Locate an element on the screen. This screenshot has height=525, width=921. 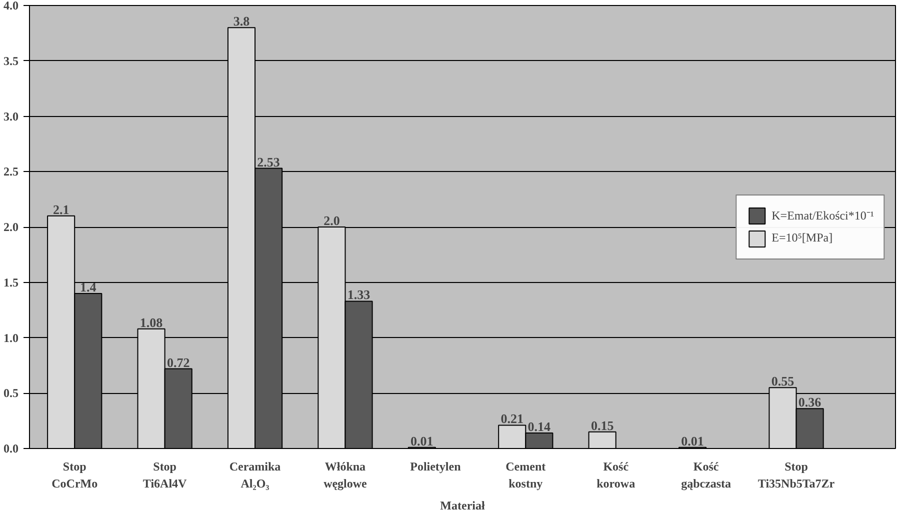
x-tick-label: Ceramika Al₂O₃ is located at coordinates (255, 475).